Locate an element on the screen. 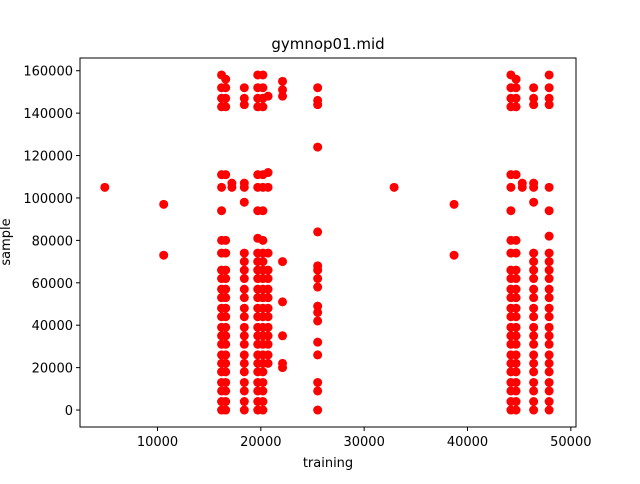 This screenshot has height=484, width=640. y-tick-label: 140000 is located at coordinates (48, 114).